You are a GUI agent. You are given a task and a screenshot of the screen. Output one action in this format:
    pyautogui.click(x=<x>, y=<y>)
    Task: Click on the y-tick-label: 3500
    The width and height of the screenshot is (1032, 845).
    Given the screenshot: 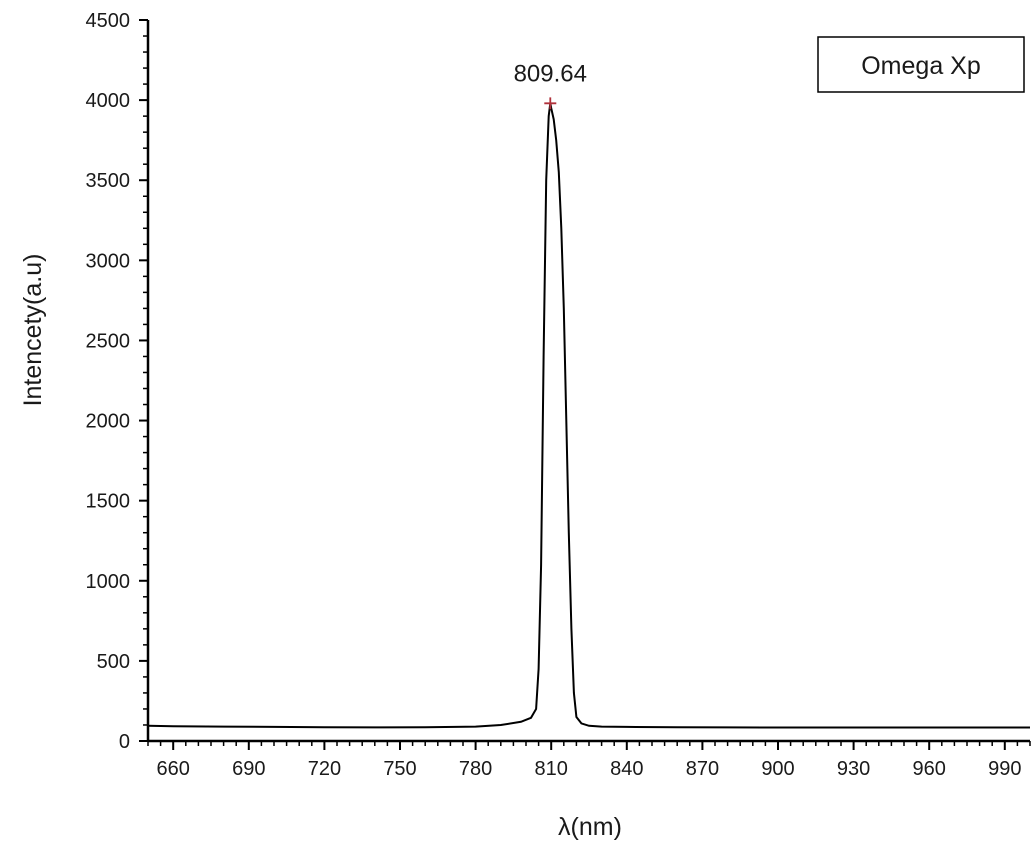 What is the action you would take?
    pyautogui.click(x=108, y=181)
    